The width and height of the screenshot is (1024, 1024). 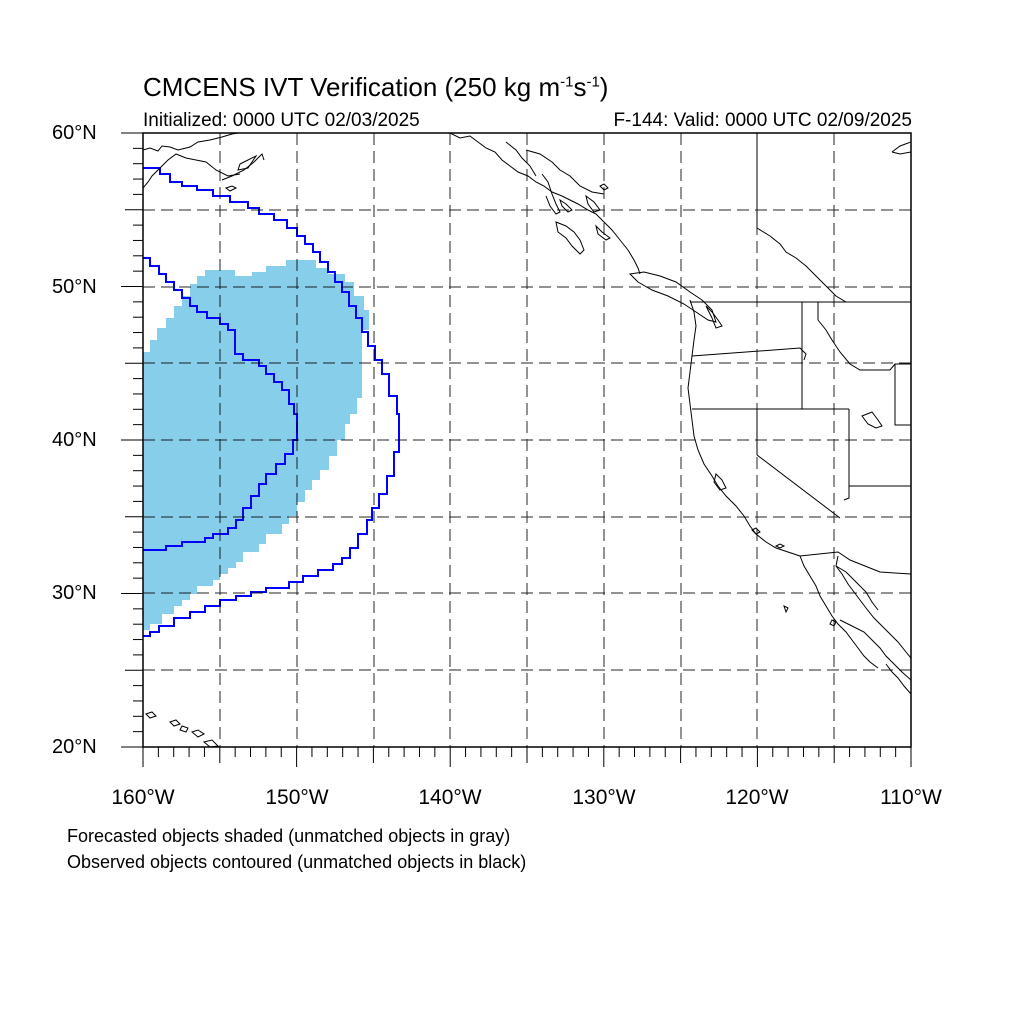 What do you see at coordinates (604, 797) in the screenshot?
I see `lon-label-130w: 130°W` at bounding box center [604, 797].